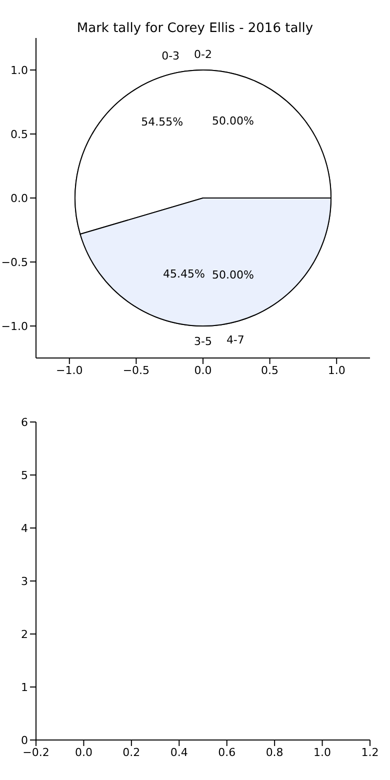  What do you see at coordinates (235, 339) in the screenshot?
I see `slice-label: 4-7` at bounding box center [235, 339].